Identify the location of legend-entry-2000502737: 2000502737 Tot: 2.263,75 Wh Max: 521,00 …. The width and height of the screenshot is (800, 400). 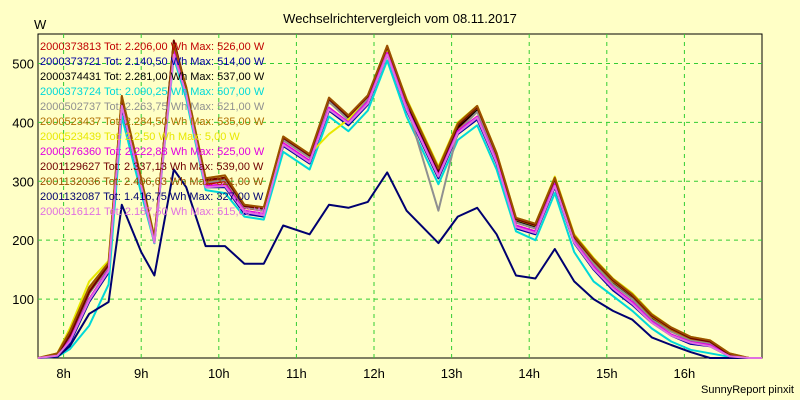
(152, 107).